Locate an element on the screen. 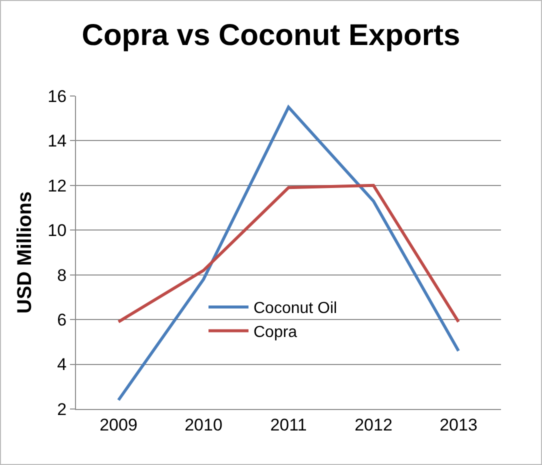  y-tick-label: 2 is located at coordinates (62, 409).